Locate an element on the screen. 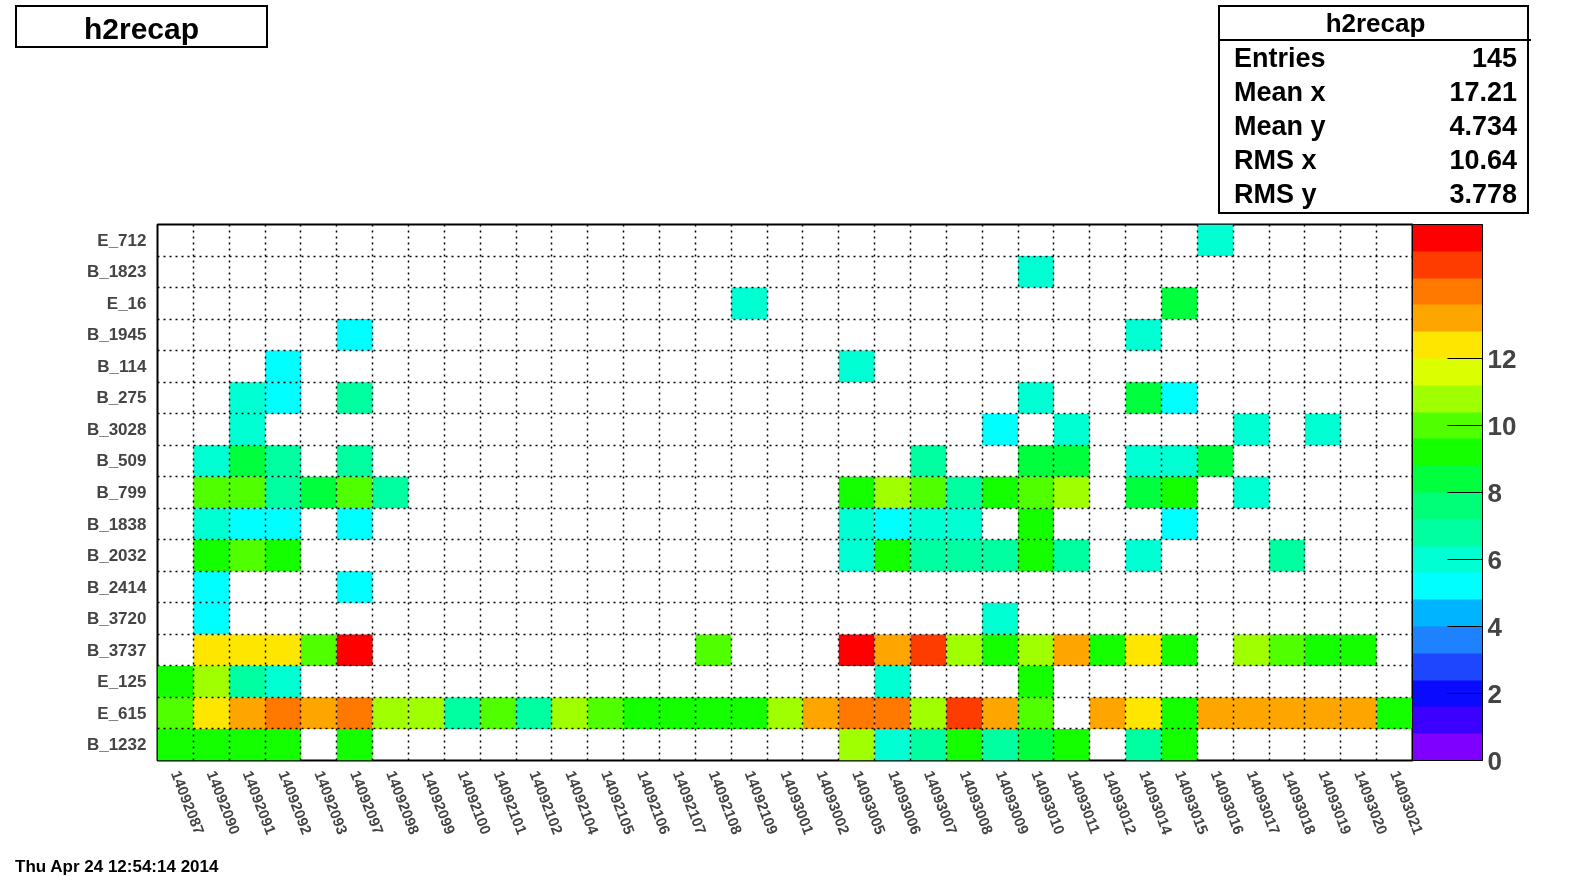 The image size is (1575, 889). y-tick-label: E_712 is located at coordinates (122, 240).